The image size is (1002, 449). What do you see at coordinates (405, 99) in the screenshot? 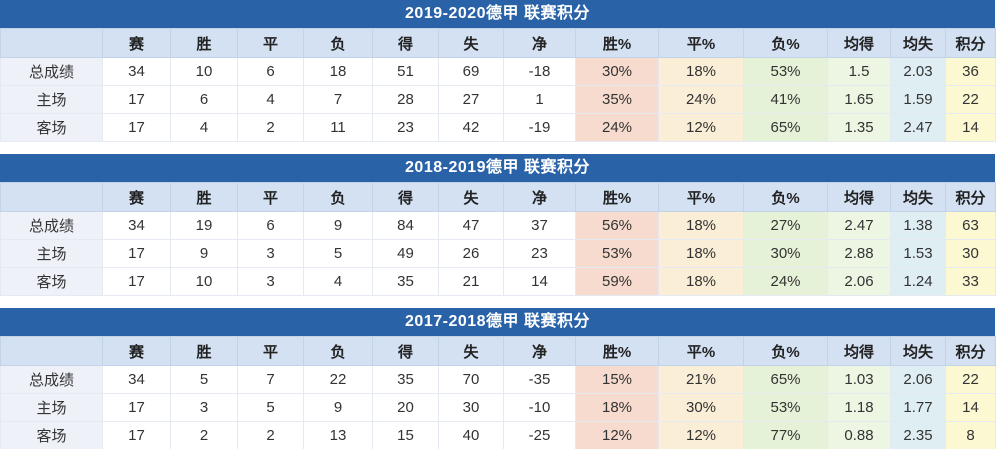
I see `stat-cell: 28` at bounding box center [405, 99].